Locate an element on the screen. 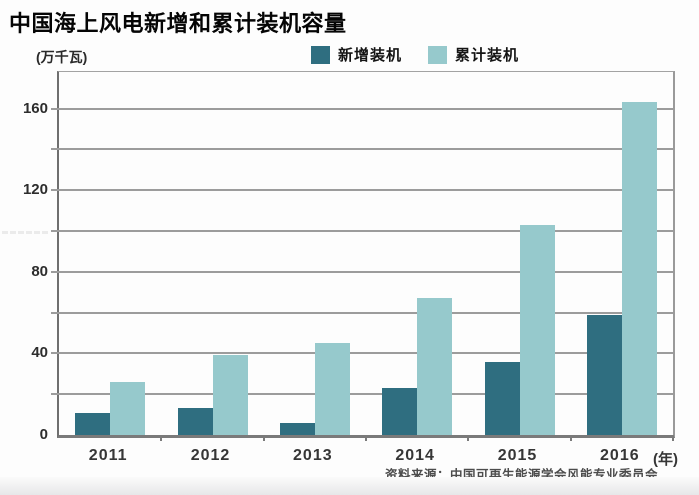 This screenshot has width=699, height=495. legend-item-cumulative: 累计装机 is located at coordinates (473, 54).